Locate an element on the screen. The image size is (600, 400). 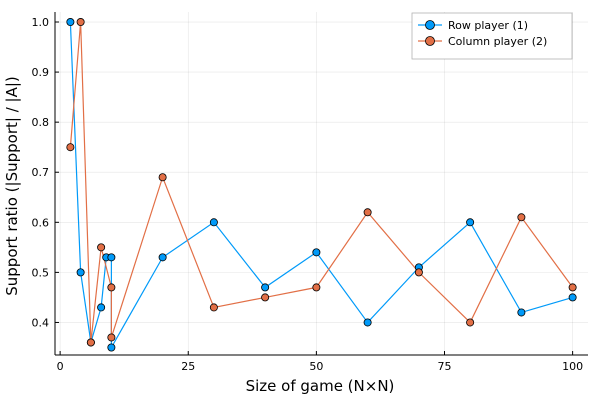
x-tick-labels: 0 25 50 75 100 is located at coordinates (320, 366).